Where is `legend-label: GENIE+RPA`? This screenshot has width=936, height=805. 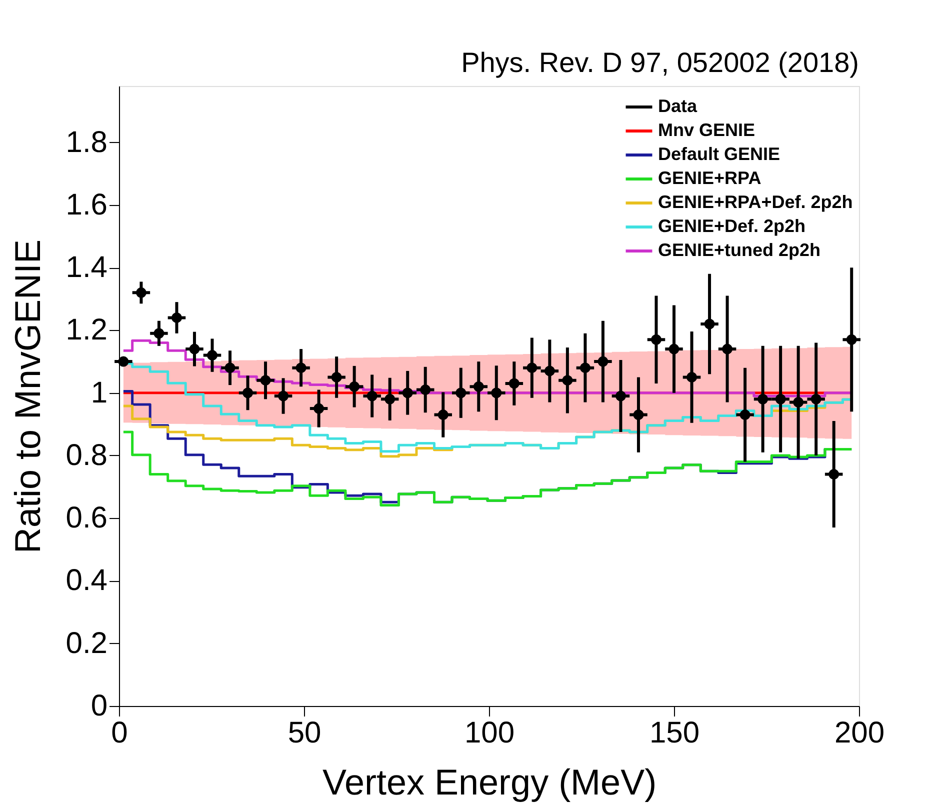 legend-label: GENIE+RPA is located at coordinates (710, 178).